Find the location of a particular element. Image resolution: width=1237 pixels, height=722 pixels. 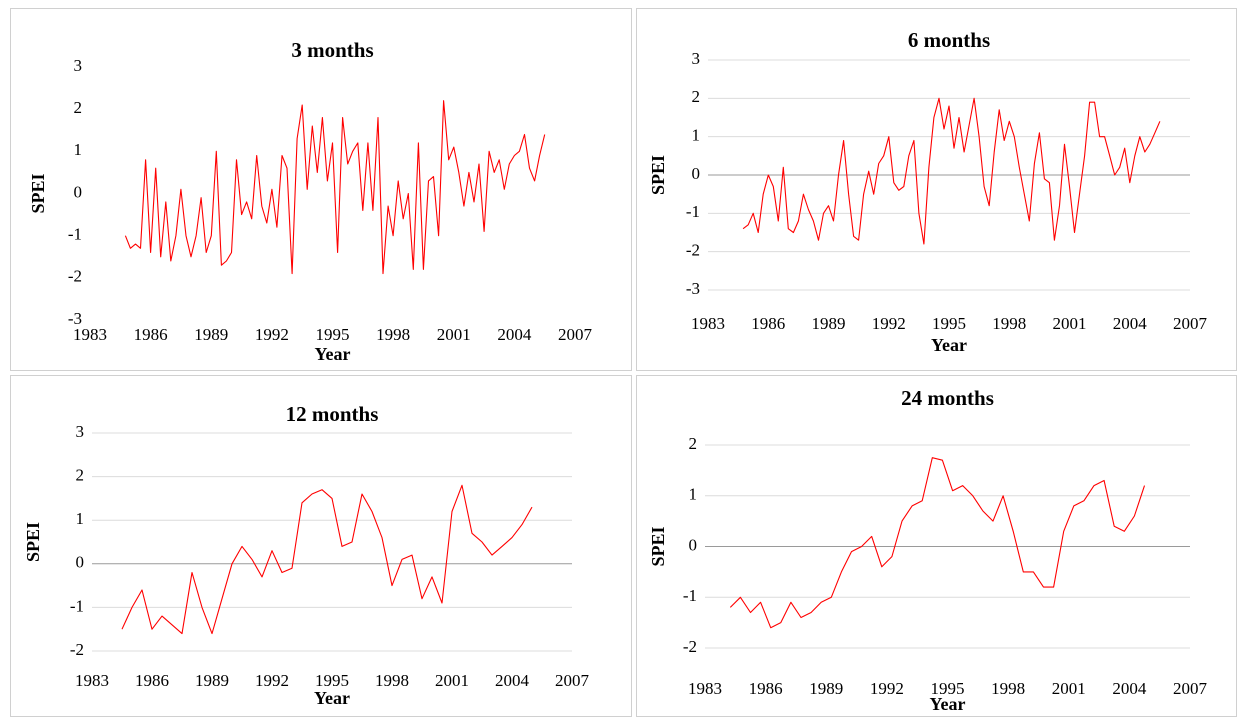

chart-title: 12 months is located at coordinates (332, 414).